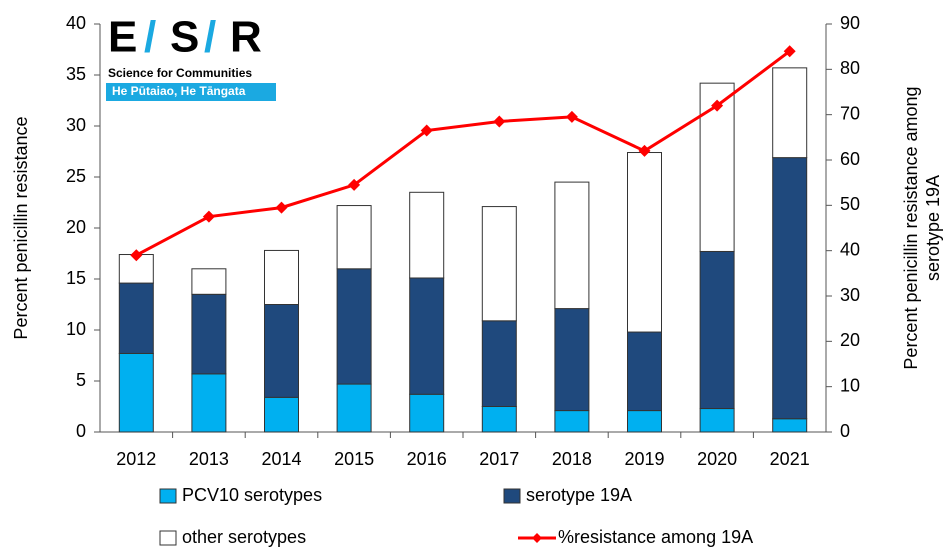 This screenshot has width=948, height=552. I want to click on logo-tagline: Science for Communities, so click(180, 73).